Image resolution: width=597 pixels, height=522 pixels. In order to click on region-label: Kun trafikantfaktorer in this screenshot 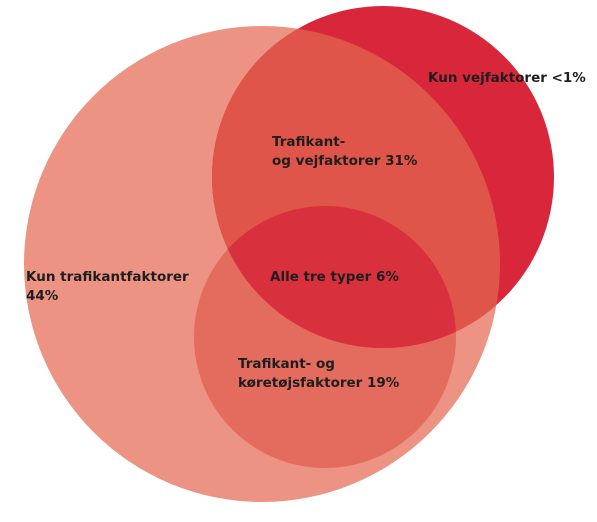, I will do `click(107, 277)`.